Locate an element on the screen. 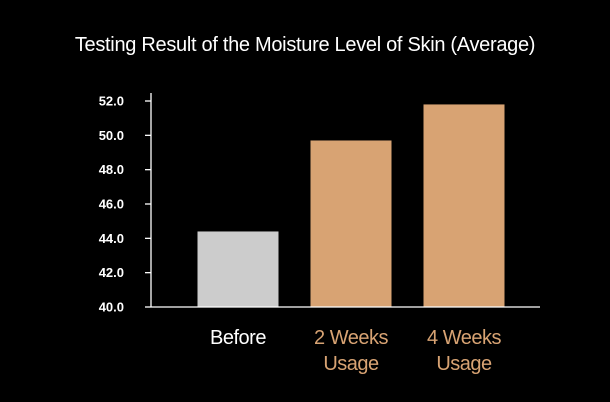  y-tick-label: 46.0 is located at coordinates (111, 204).